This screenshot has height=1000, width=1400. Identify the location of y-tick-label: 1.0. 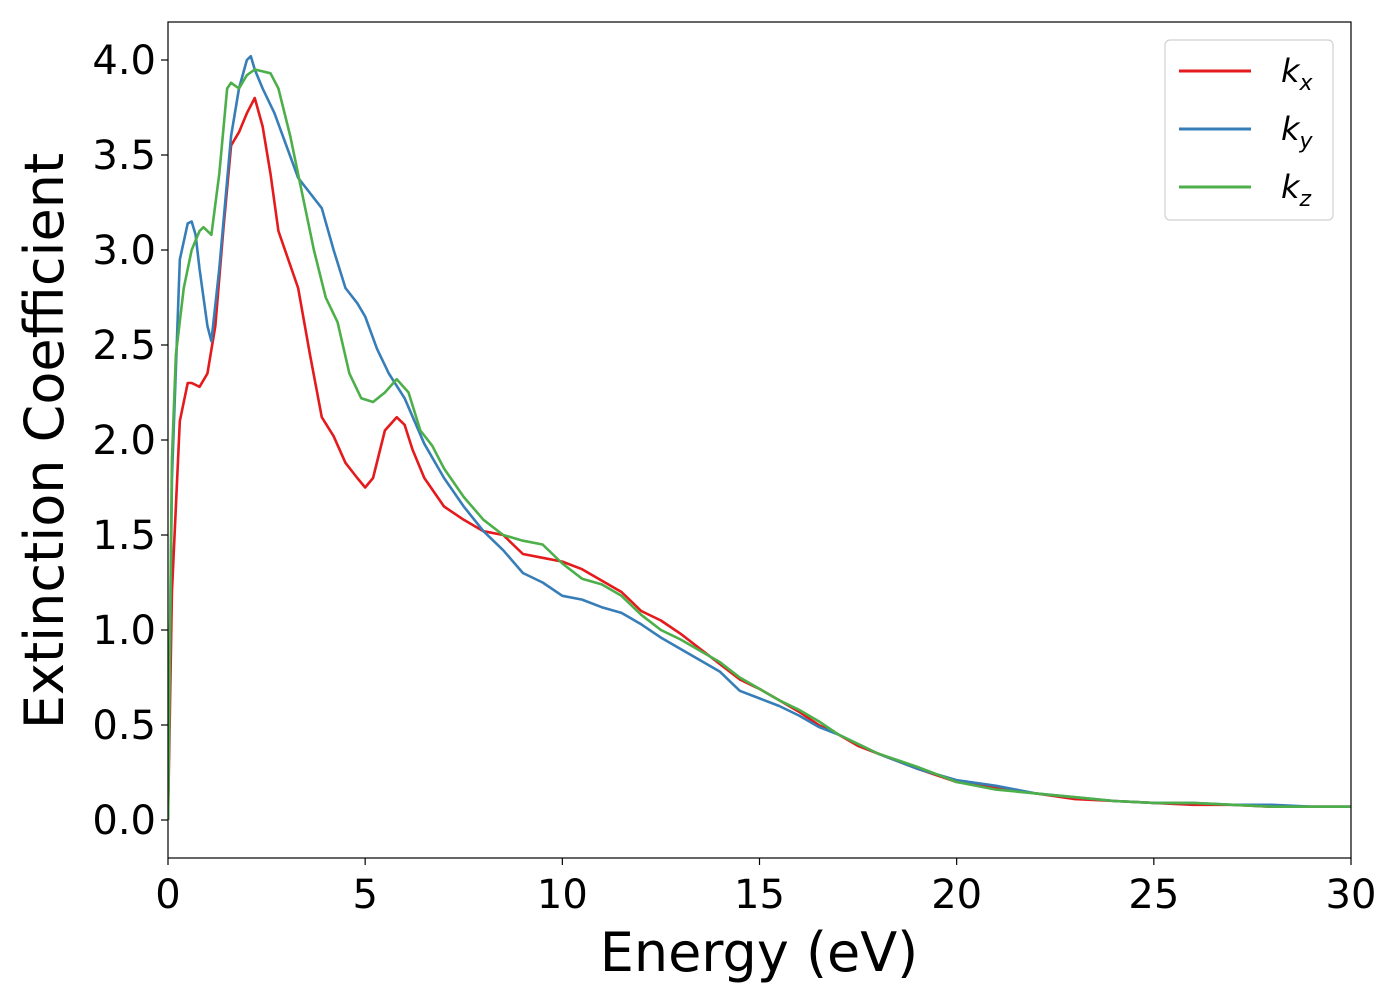
(124, 631).